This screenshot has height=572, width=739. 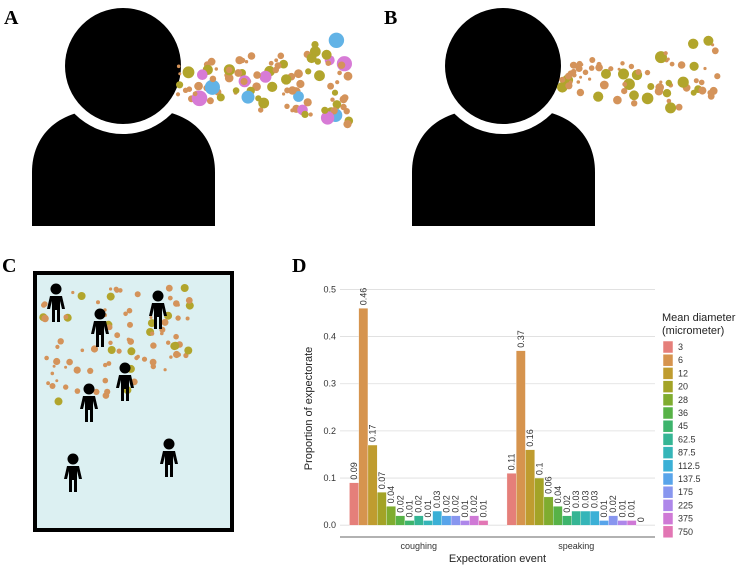 I want to click on legend-label: 12, so click(x=683, y=373).